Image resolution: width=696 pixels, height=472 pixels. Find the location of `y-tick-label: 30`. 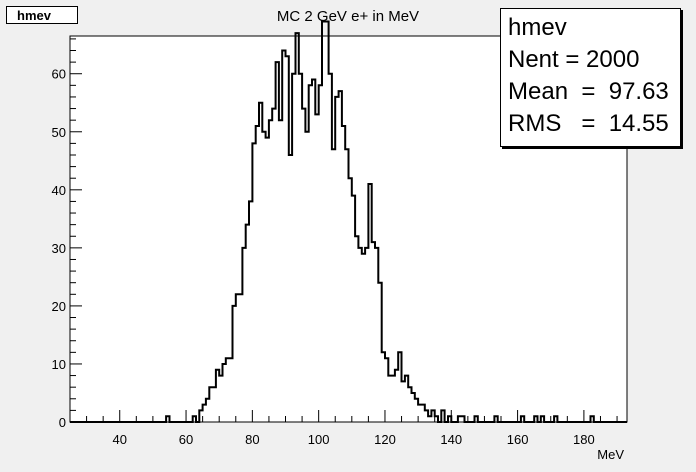

y-tick-label: 30 is located at coordinates (59, 248).